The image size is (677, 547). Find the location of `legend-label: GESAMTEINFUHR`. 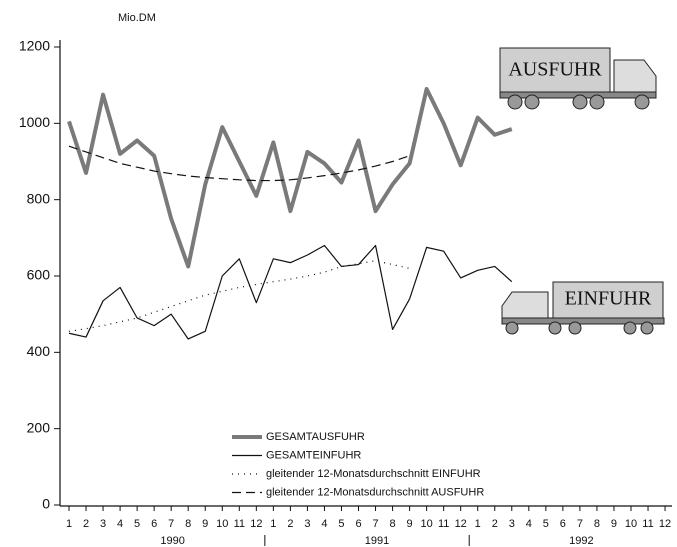

legend-label: GESAMTEINFUHR is located at coordinates (313, 455).